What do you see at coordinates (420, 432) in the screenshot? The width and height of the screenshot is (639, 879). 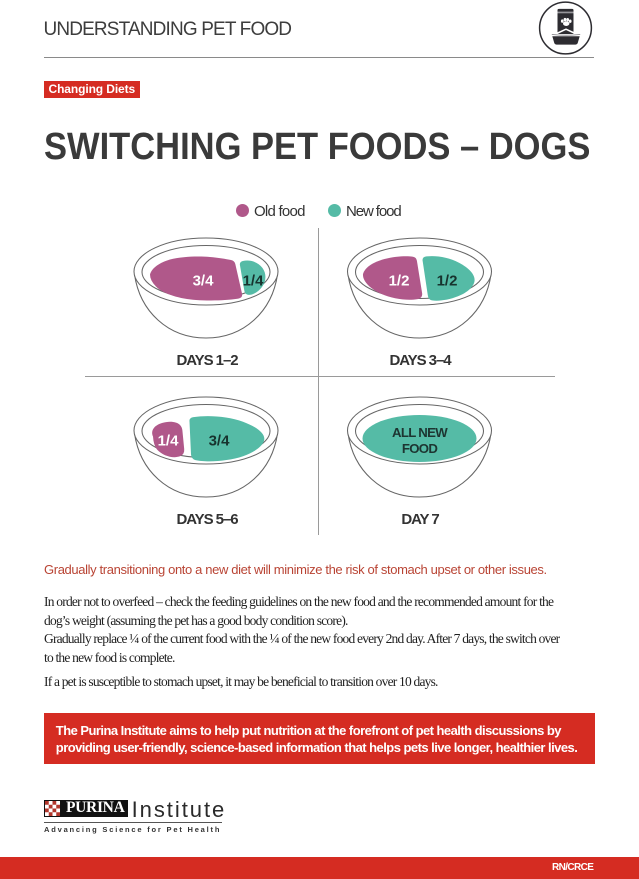 I see `svg-text: ALL NEW` at bounding box center [420, 432].